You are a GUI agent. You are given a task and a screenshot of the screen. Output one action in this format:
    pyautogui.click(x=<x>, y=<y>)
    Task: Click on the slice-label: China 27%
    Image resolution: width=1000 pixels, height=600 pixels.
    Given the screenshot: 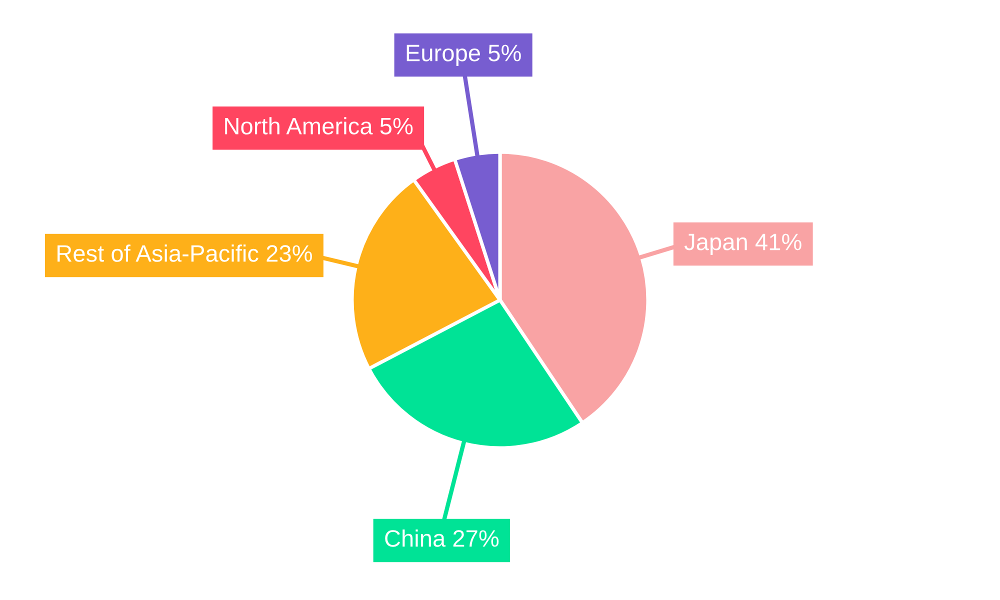 What is the action you would take?
    pyautogui.click(x=442, y=538)
    